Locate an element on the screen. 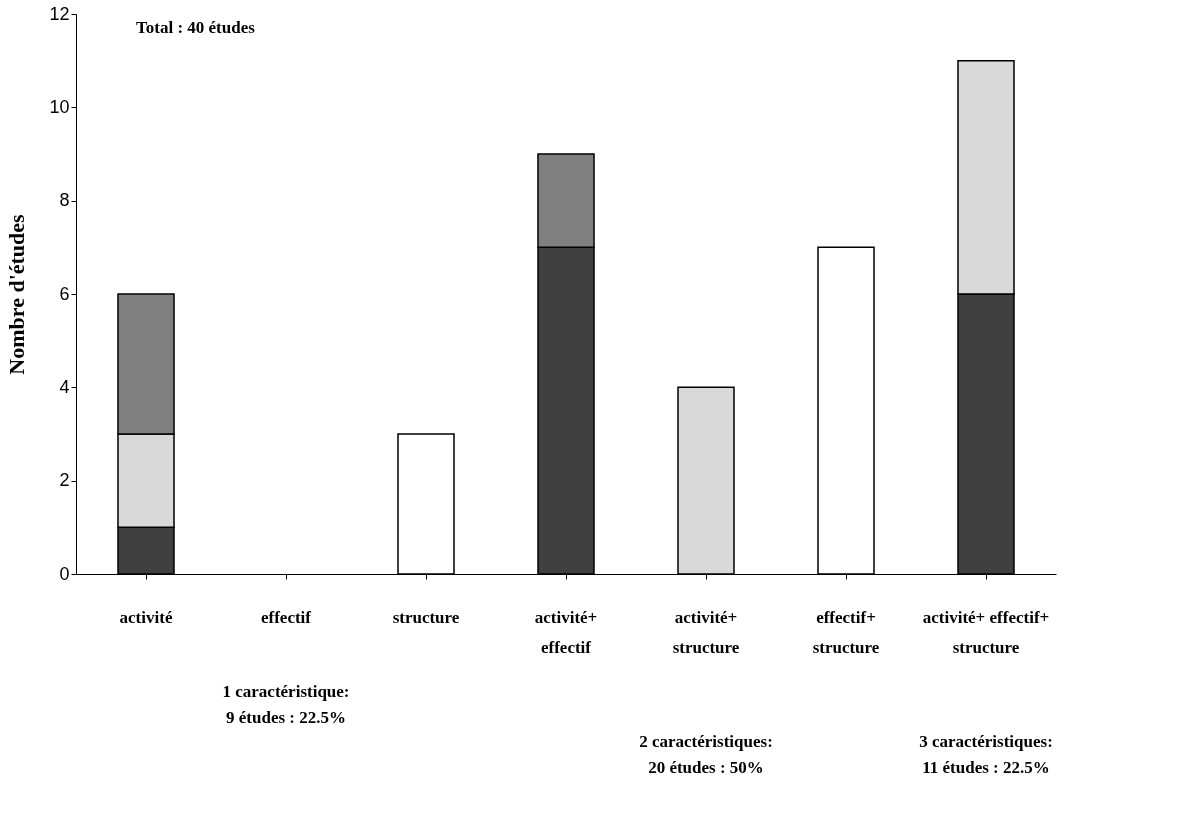  y-tick-label: 0 is located at coordinates (64, 573).